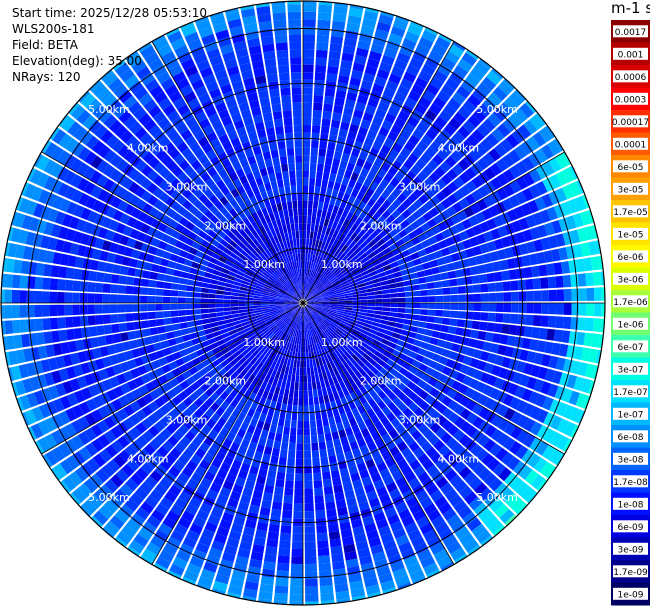 Image resolution: width=650 pixels, height=610 pixels. Describe the element at coordinates (631, 438) in the screenshot. I see `colorbar-label: 6e-08` at that location.